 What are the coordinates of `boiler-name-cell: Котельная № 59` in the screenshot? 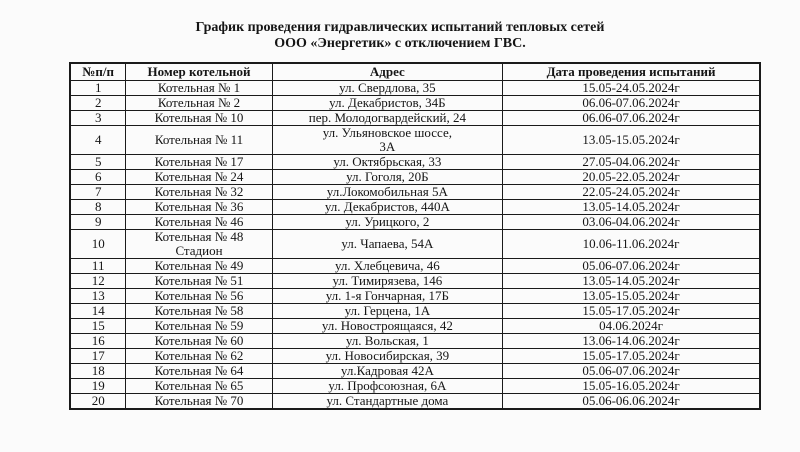 It's located at (199, 326).